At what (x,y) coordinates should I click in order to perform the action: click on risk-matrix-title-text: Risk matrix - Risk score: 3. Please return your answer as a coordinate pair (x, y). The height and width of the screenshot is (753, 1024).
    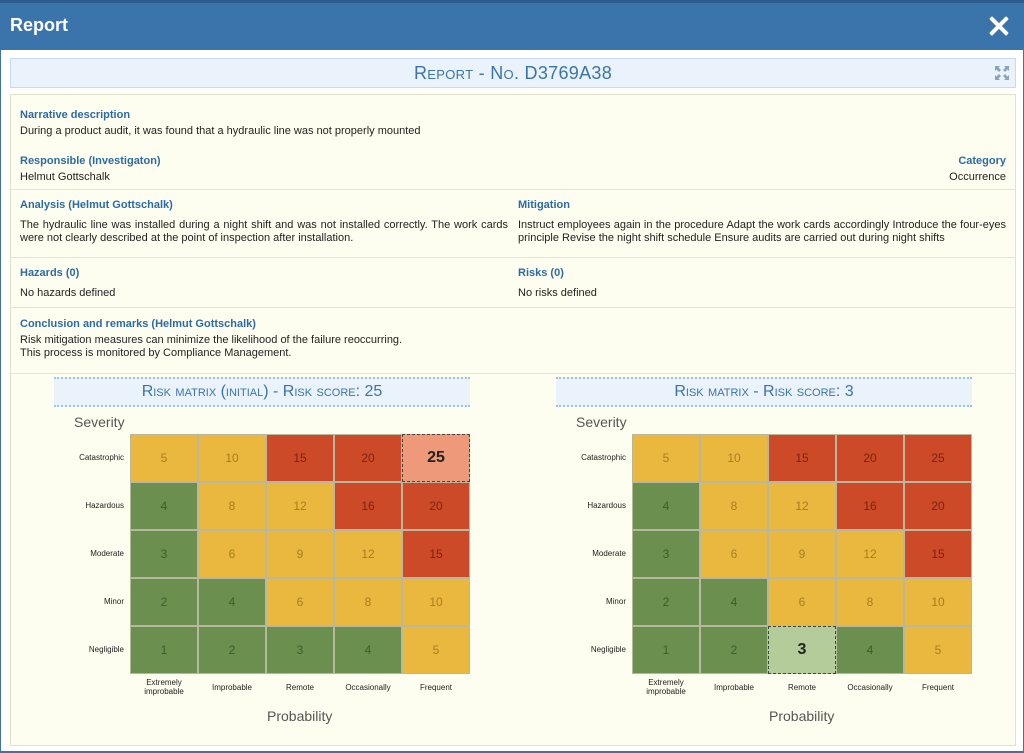
    Looking at the image, I should click on (764, 391).